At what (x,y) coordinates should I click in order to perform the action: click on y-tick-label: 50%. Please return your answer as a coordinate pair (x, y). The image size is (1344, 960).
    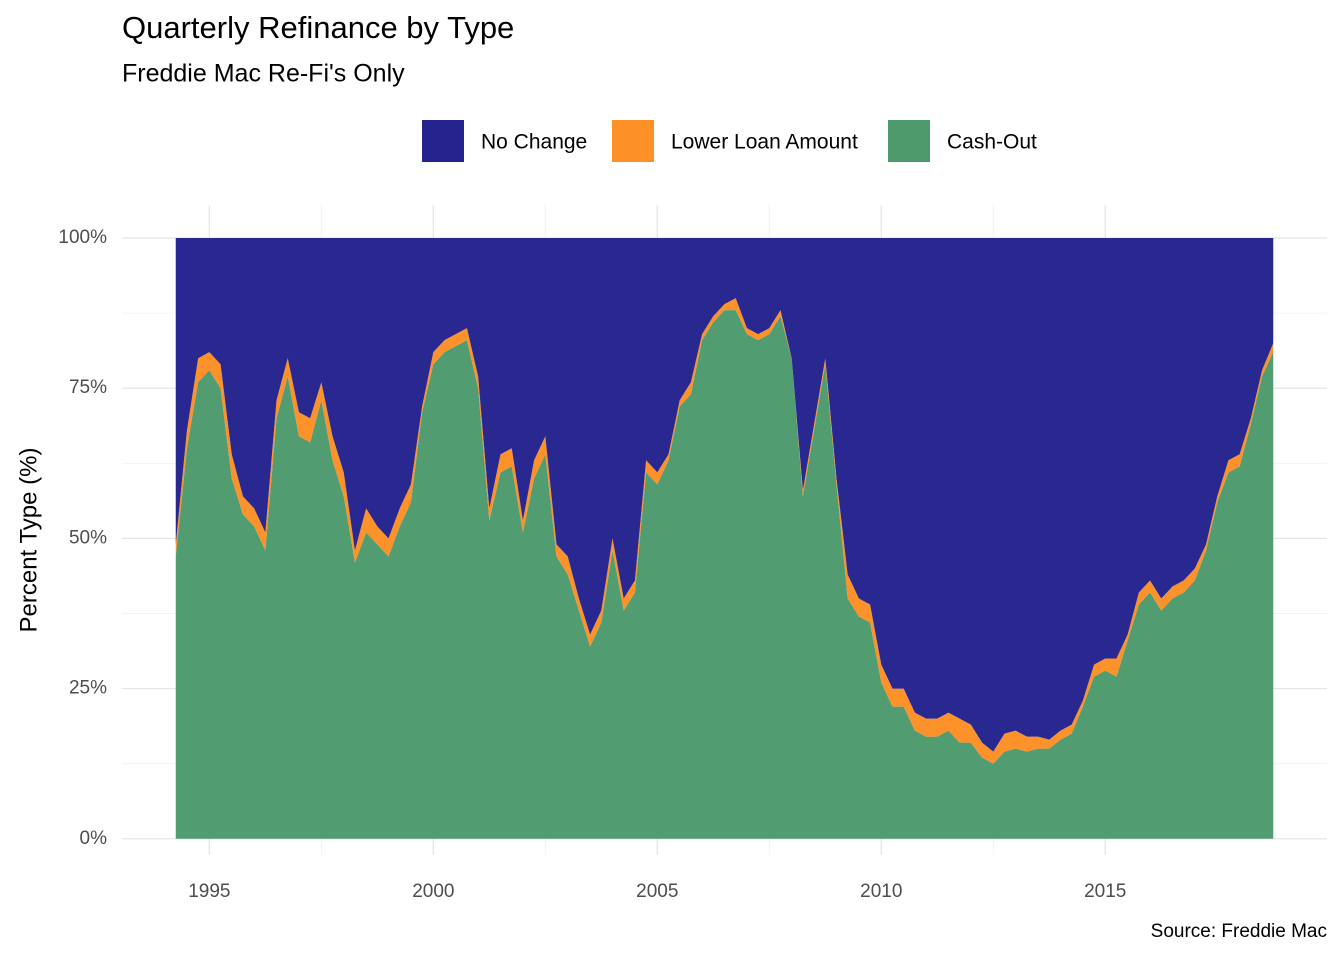
    Looking at the image, I should click on (88, 537).